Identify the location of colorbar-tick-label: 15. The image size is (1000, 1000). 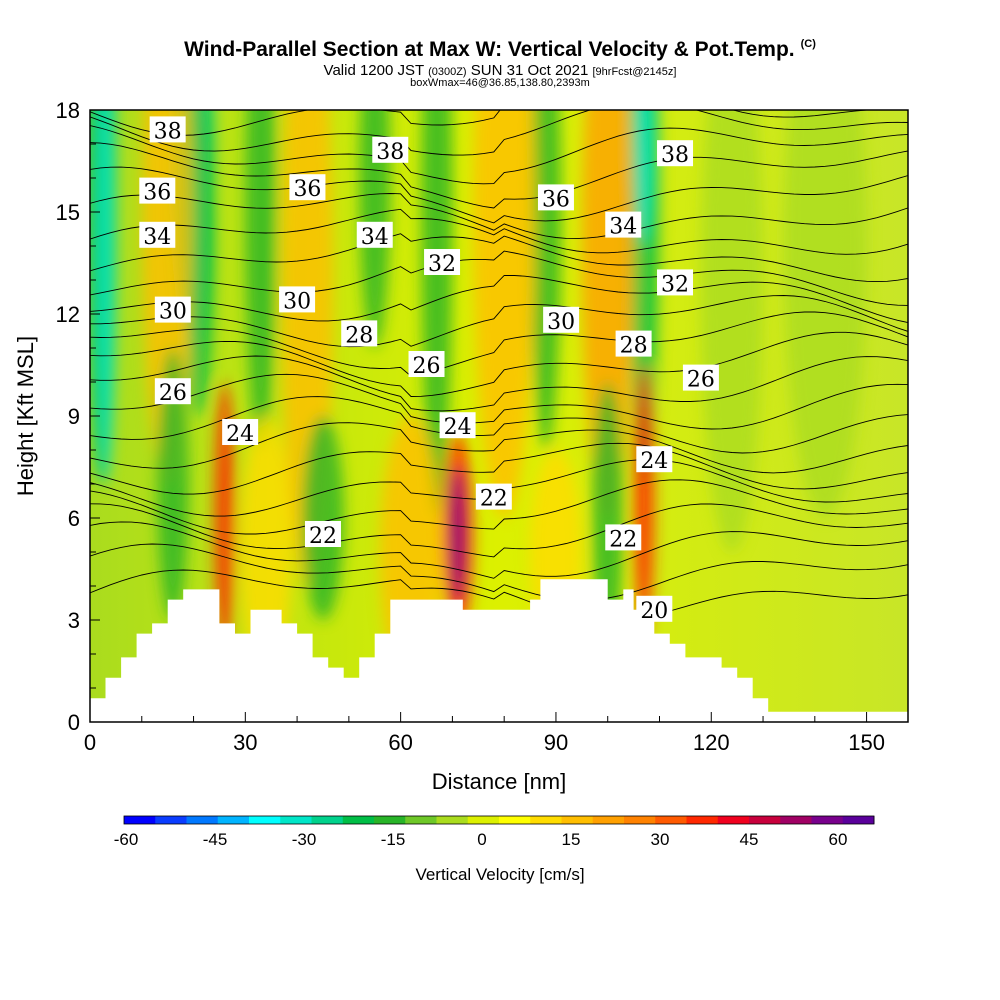
(571, 839).